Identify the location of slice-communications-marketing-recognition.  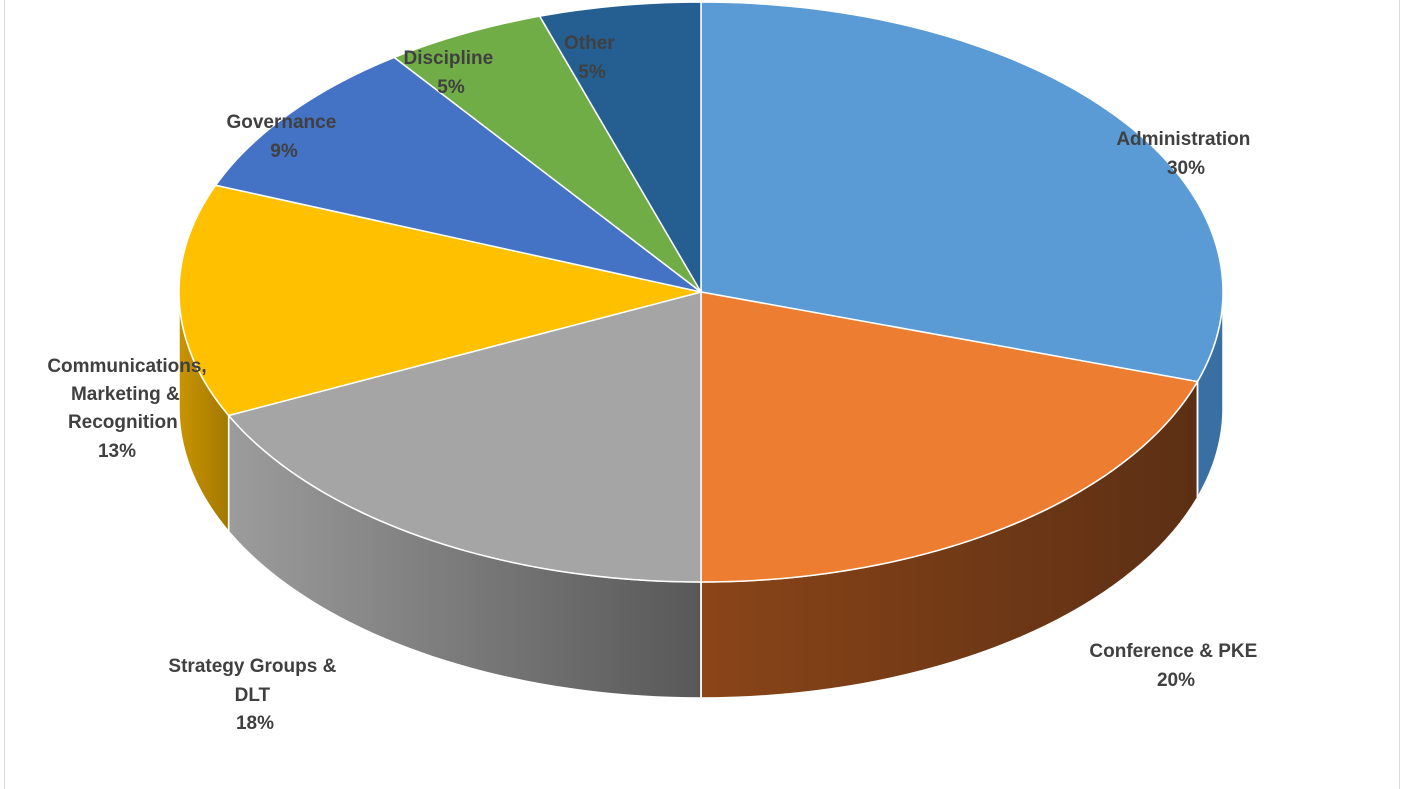
(440, 300).